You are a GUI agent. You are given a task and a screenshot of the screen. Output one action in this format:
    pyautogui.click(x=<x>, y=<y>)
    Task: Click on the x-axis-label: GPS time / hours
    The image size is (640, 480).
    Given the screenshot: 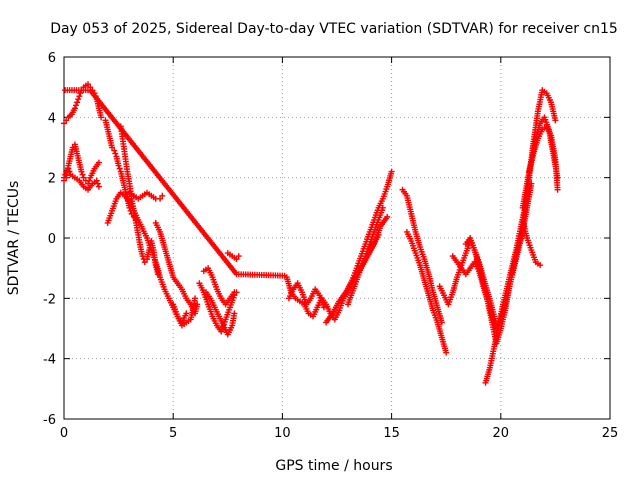 What is the action you would take?
    pyautogui.click(x=333, y=466)
    